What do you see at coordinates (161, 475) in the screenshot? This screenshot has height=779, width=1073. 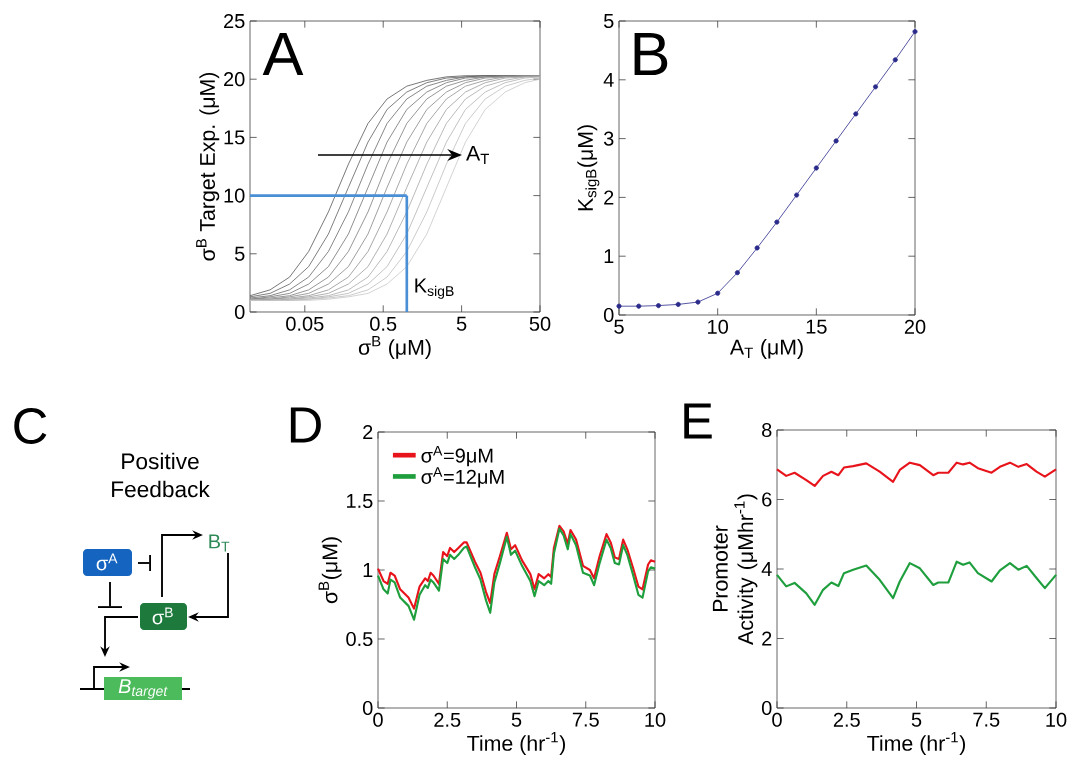 I see `text: Positive Feedback` at bounding box center [161, 475].